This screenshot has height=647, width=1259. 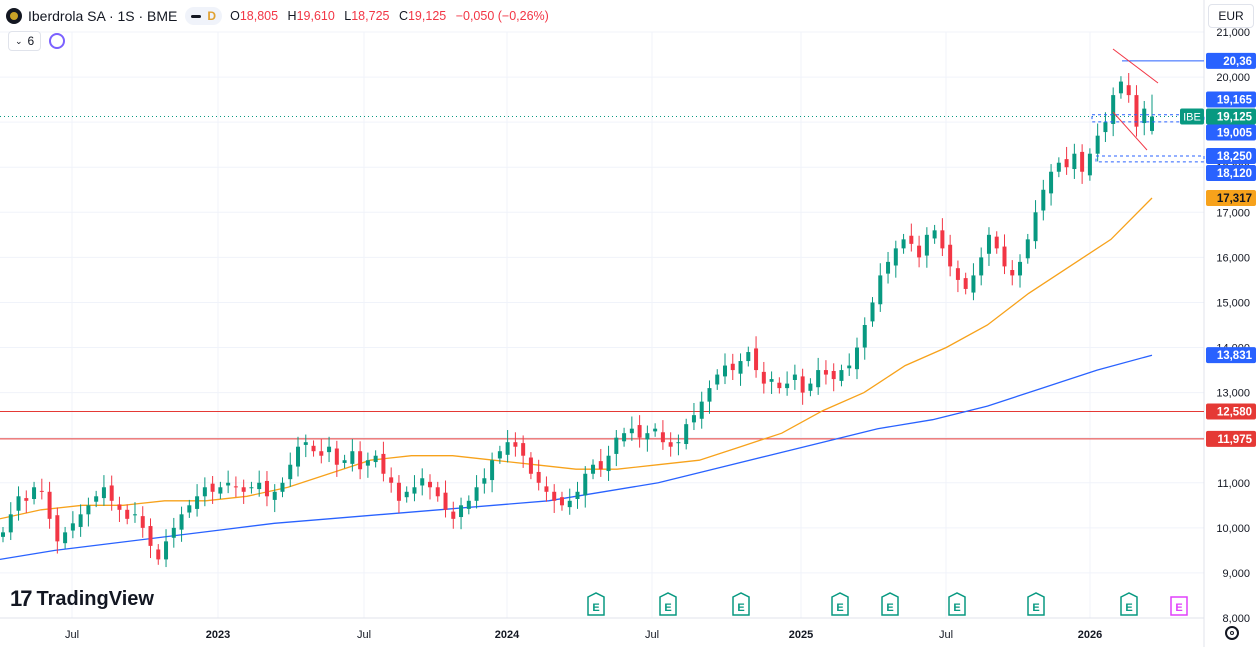 I want to click on symbol-title: Iberdrola SA · 1S · BME, so click(x=103, y=16).